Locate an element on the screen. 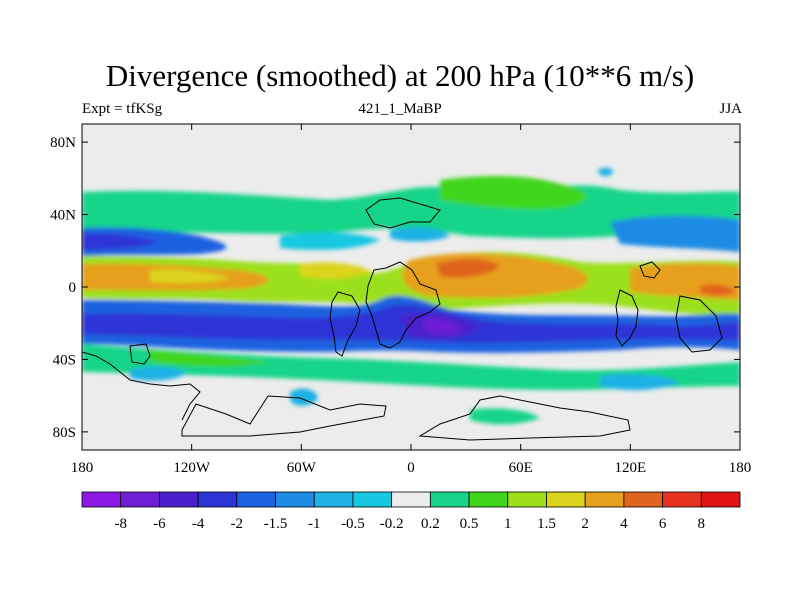 The width and height of the screenshot is (800, 600). coast-australia is located at coordinates (699, 324).